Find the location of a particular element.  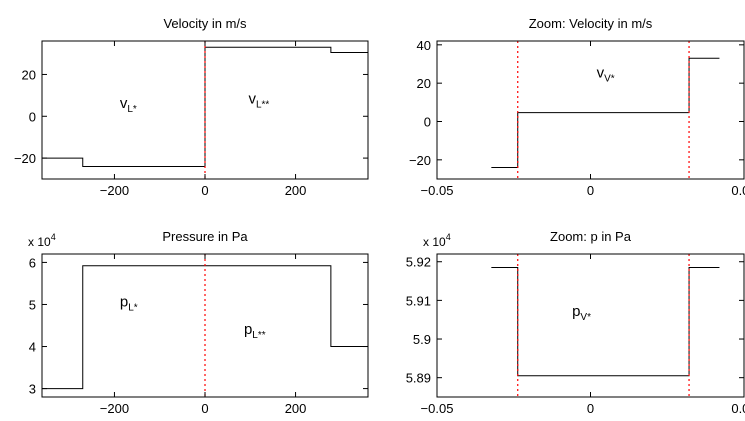

pressure-zoom-multiplier: x 104 is located at coordinates (437, 240).